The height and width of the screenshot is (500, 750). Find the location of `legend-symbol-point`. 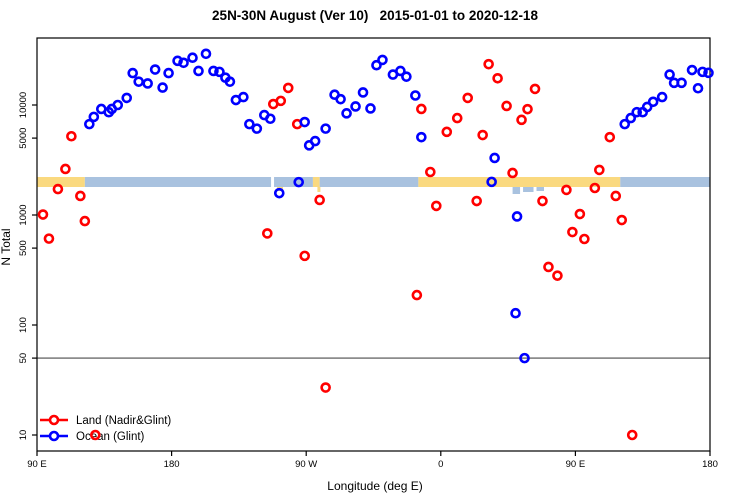

legend-symbol-point is located at coordinates (54, 420).